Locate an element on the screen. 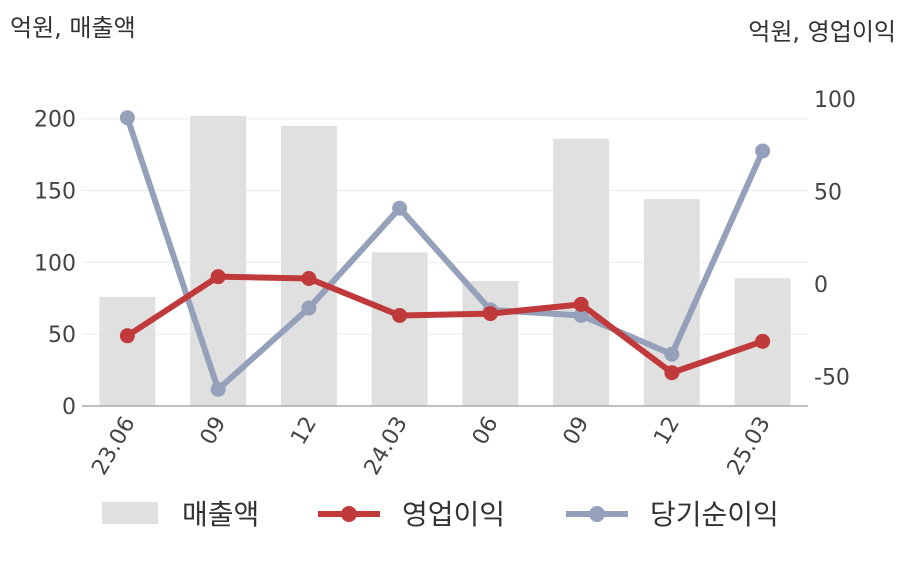 The image size is (908, 580). legend-marker-net-income is located at coordinates (597, 514).